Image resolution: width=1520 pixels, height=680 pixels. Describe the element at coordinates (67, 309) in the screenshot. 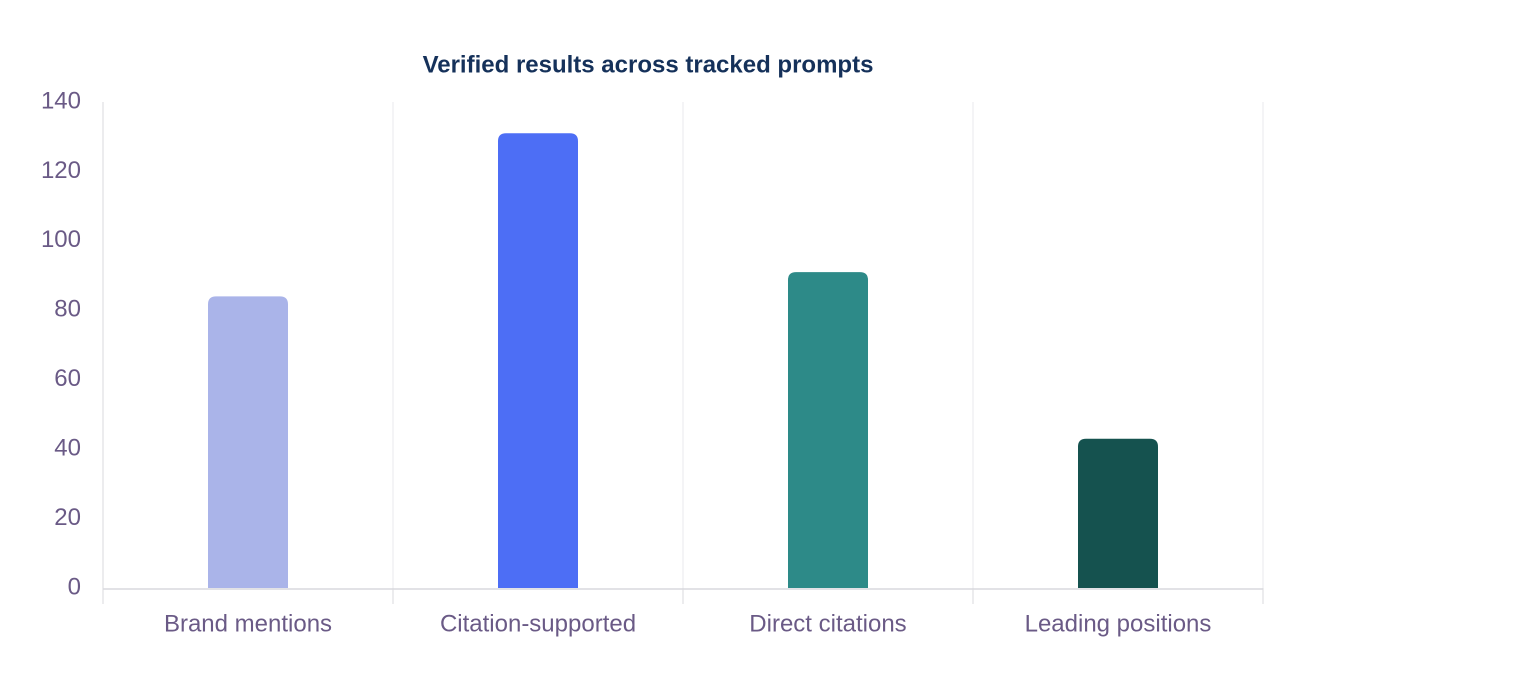

I see `y-tick-label: 80` at that location.